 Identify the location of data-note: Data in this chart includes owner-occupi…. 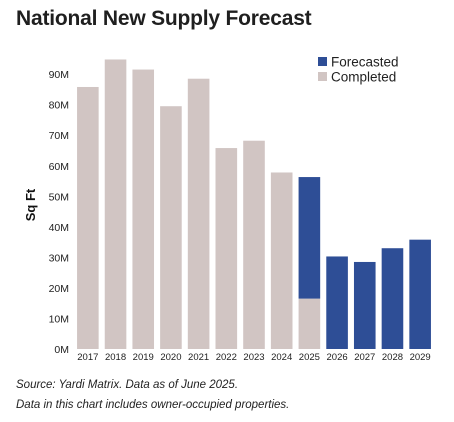
(153, 405).